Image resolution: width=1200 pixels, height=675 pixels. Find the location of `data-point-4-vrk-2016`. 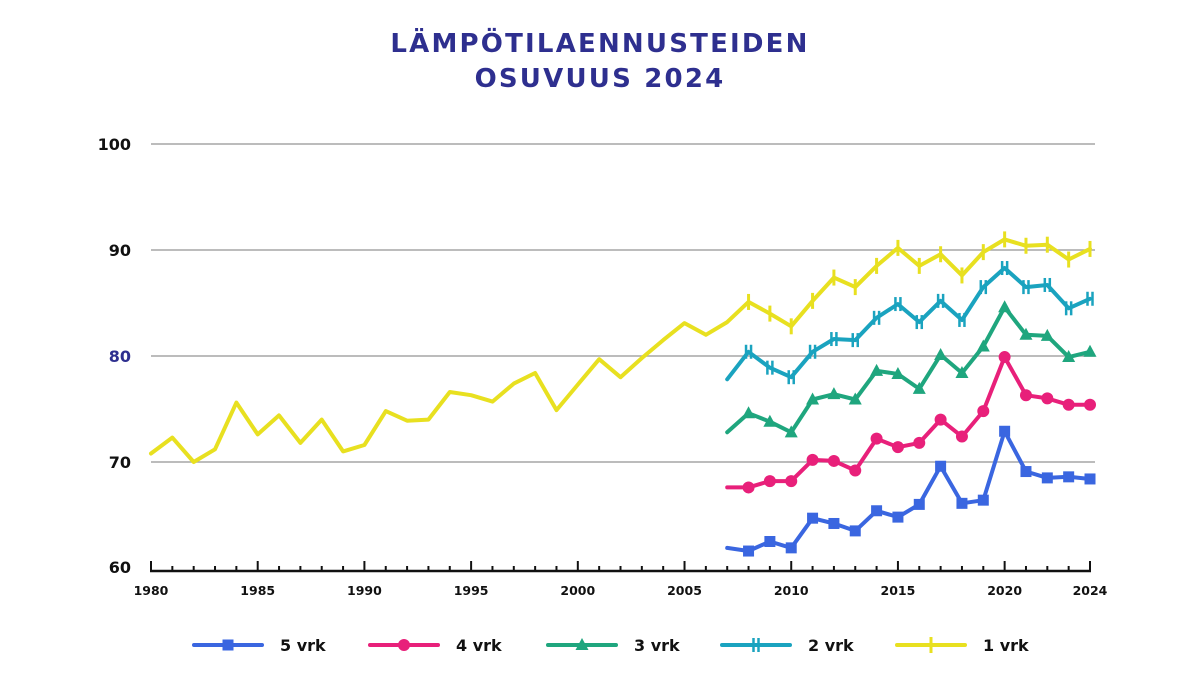

data-point-4-vrk-2016 is located at coordinates (919, 442).